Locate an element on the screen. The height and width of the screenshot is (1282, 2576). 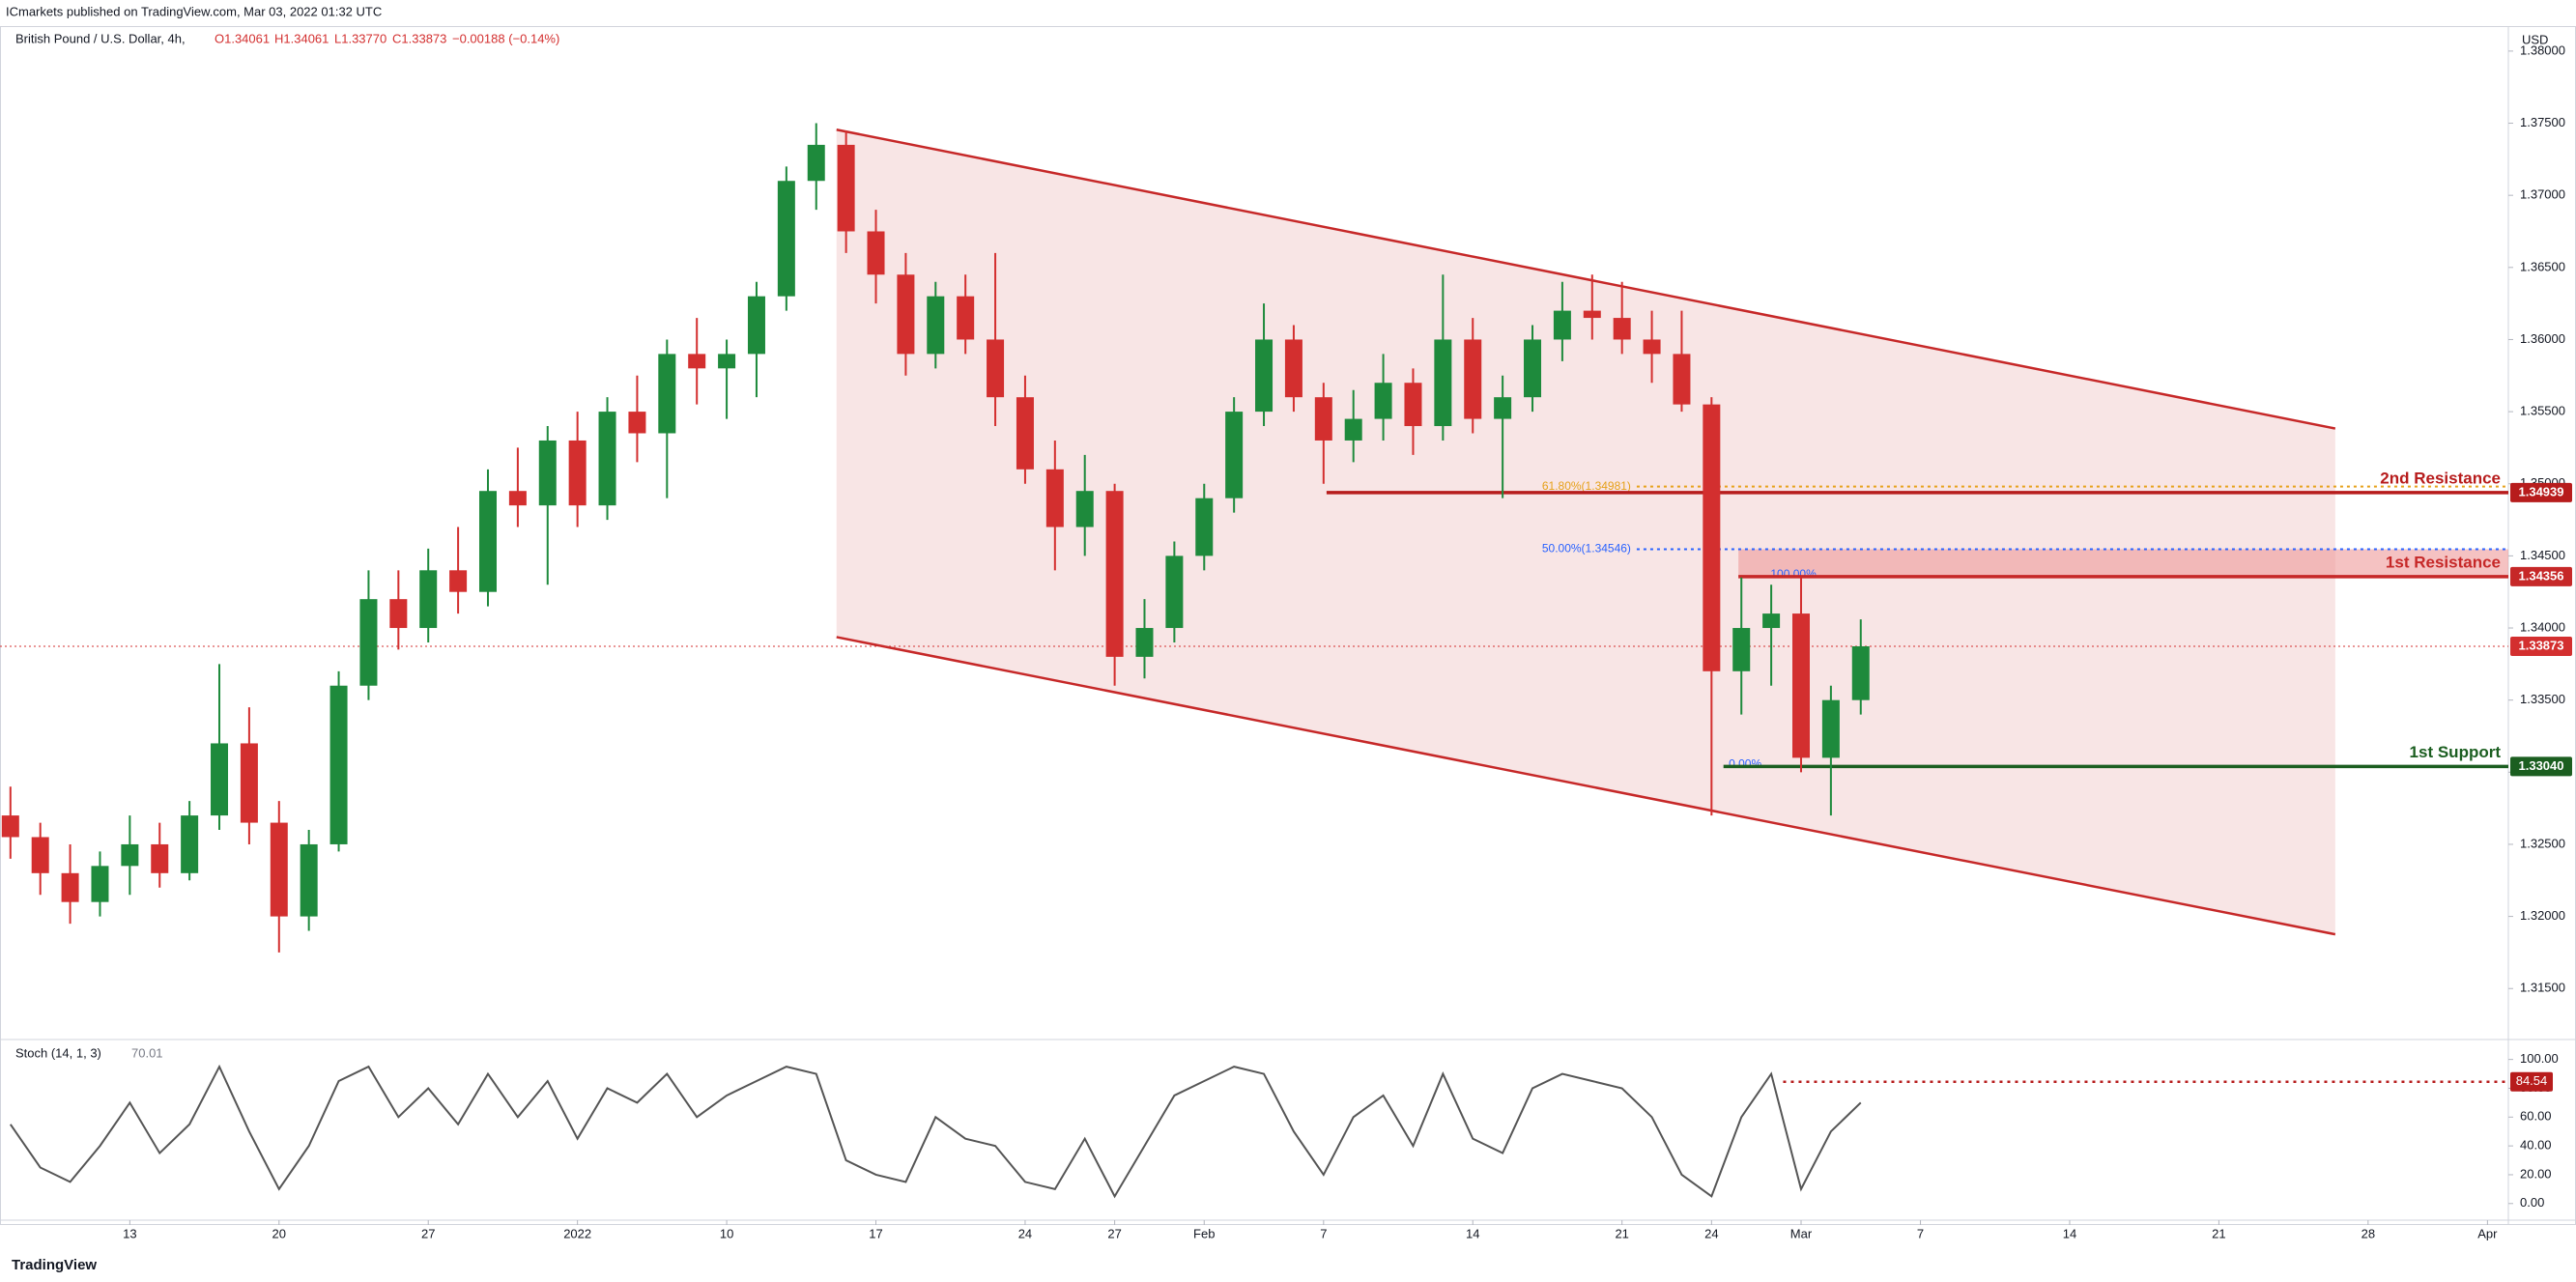
fib-label: 50.00%(1.34546) is located at coordinates (1587, 549).